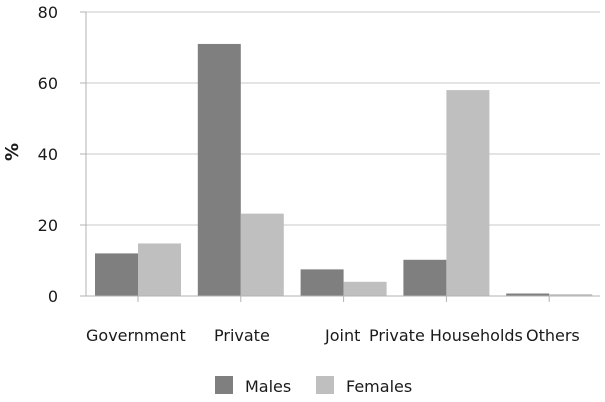 Image resolution: width=605 pixels, height=402 pixels. I want to click on y-tick-label: 0, so click(53, 296).